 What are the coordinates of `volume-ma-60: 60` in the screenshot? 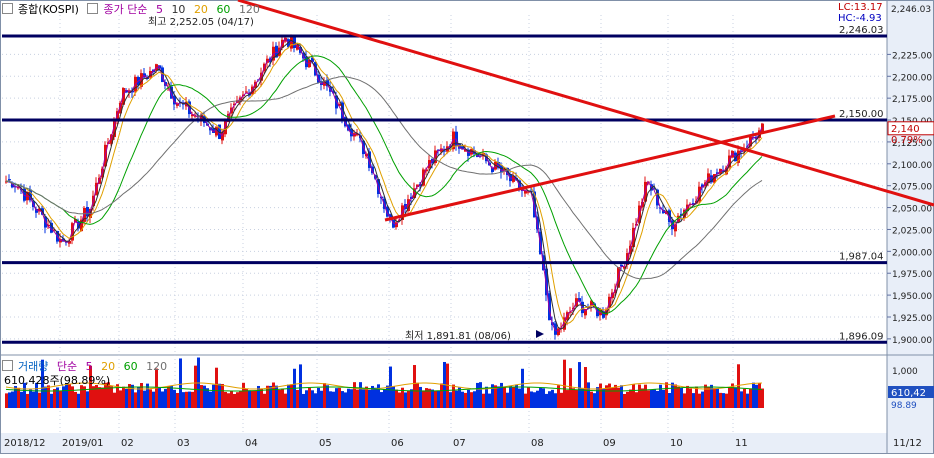 It's located at (130, 366).